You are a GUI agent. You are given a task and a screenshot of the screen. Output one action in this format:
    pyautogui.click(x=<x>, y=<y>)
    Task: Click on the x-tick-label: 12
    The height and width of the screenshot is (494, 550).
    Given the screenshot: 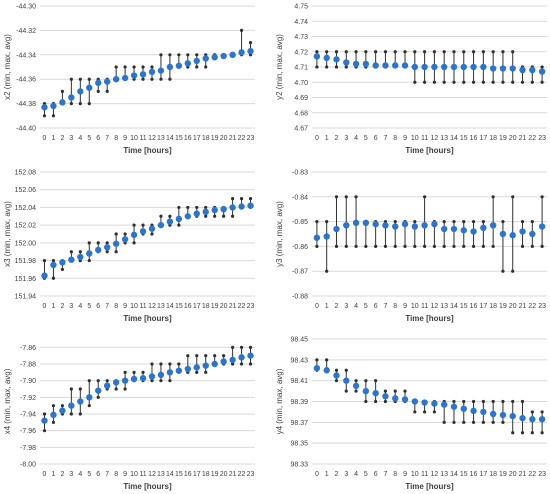 What is the action you would take?
    pyautogui.click(x=152, y=474)
    